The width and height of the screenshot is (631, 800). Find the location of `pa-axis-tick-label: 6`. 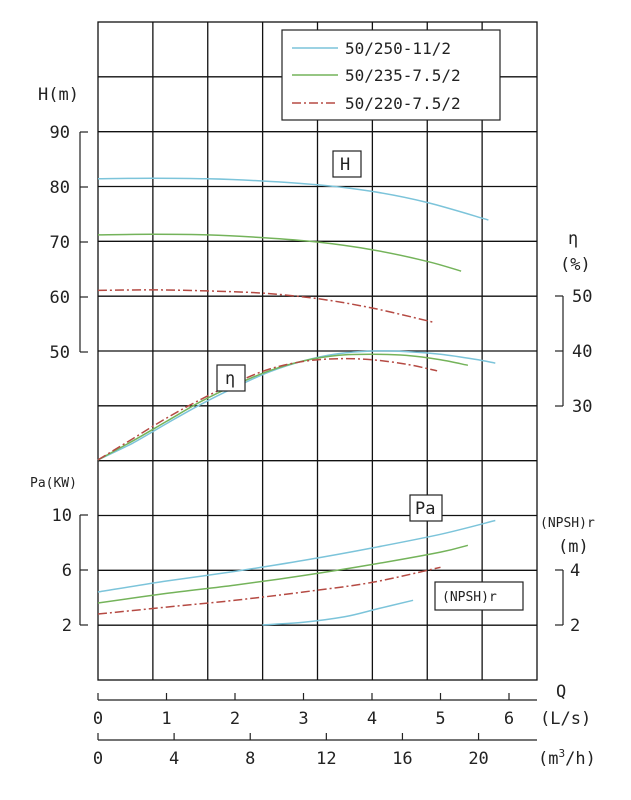

pa-axis-tick-label: 6 is located at coordinates (67, 571).